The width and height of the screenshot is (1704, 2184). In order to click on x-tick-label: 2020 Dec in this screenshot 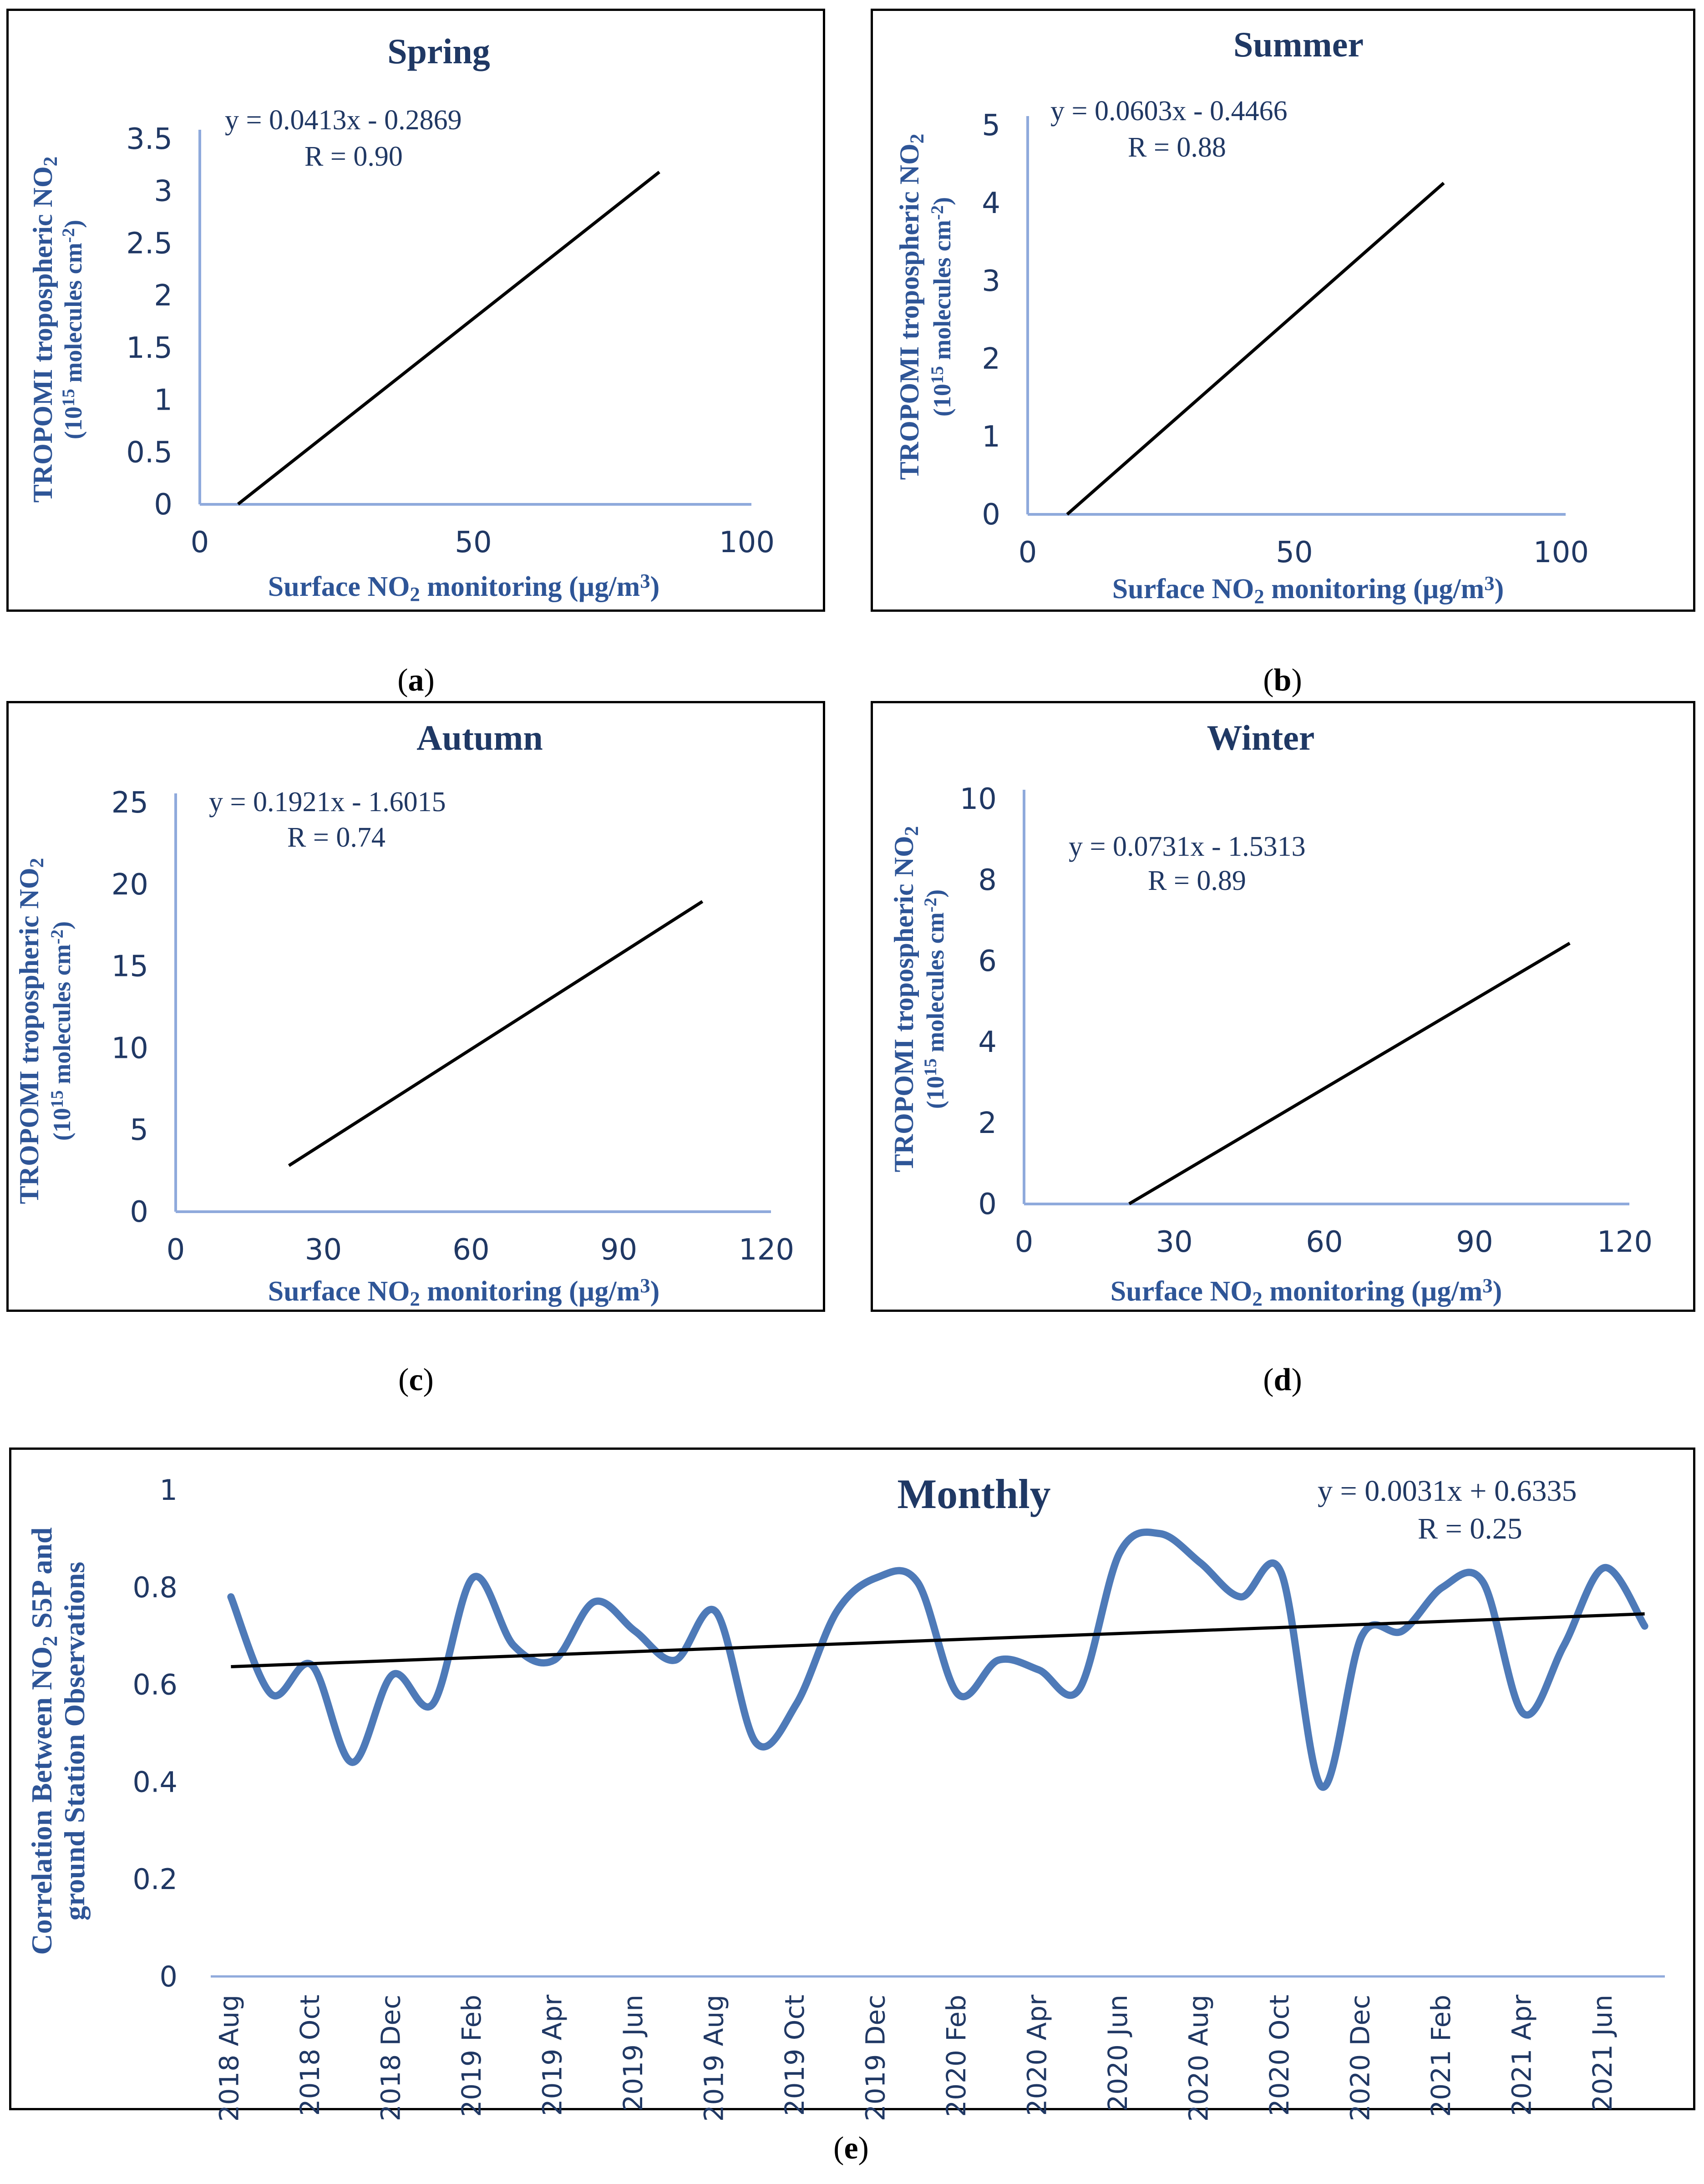, I will do `click(1359, 2058)`.